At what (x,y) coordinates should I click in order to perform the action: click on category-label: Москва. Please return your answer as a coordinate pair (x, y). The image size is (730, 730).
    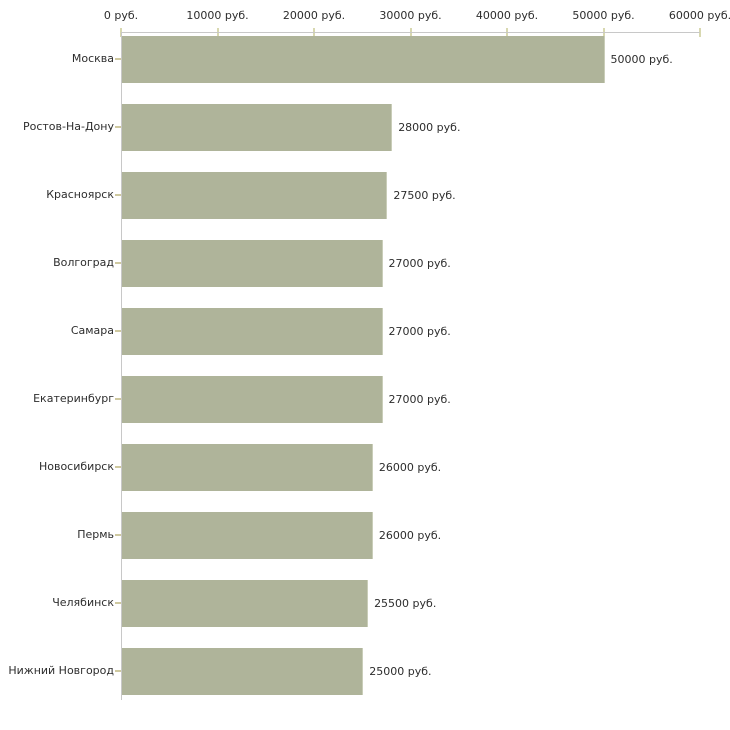
    Looking at the image, I should click on (92, 58).